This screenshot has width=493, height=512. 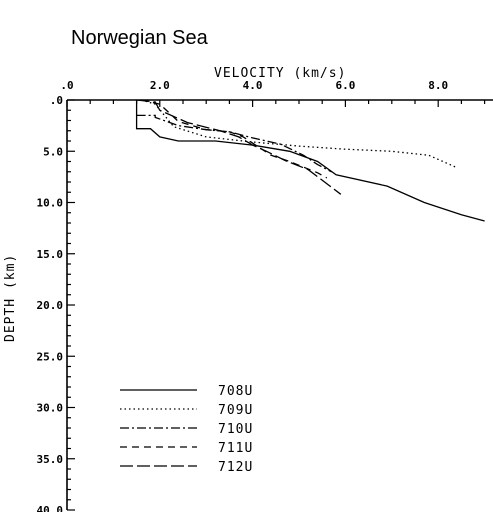 What do you see at coordinates (253, 85) in the screenshot?
I see `x-tick-label: 4.0` at bounding box center [253, 85].